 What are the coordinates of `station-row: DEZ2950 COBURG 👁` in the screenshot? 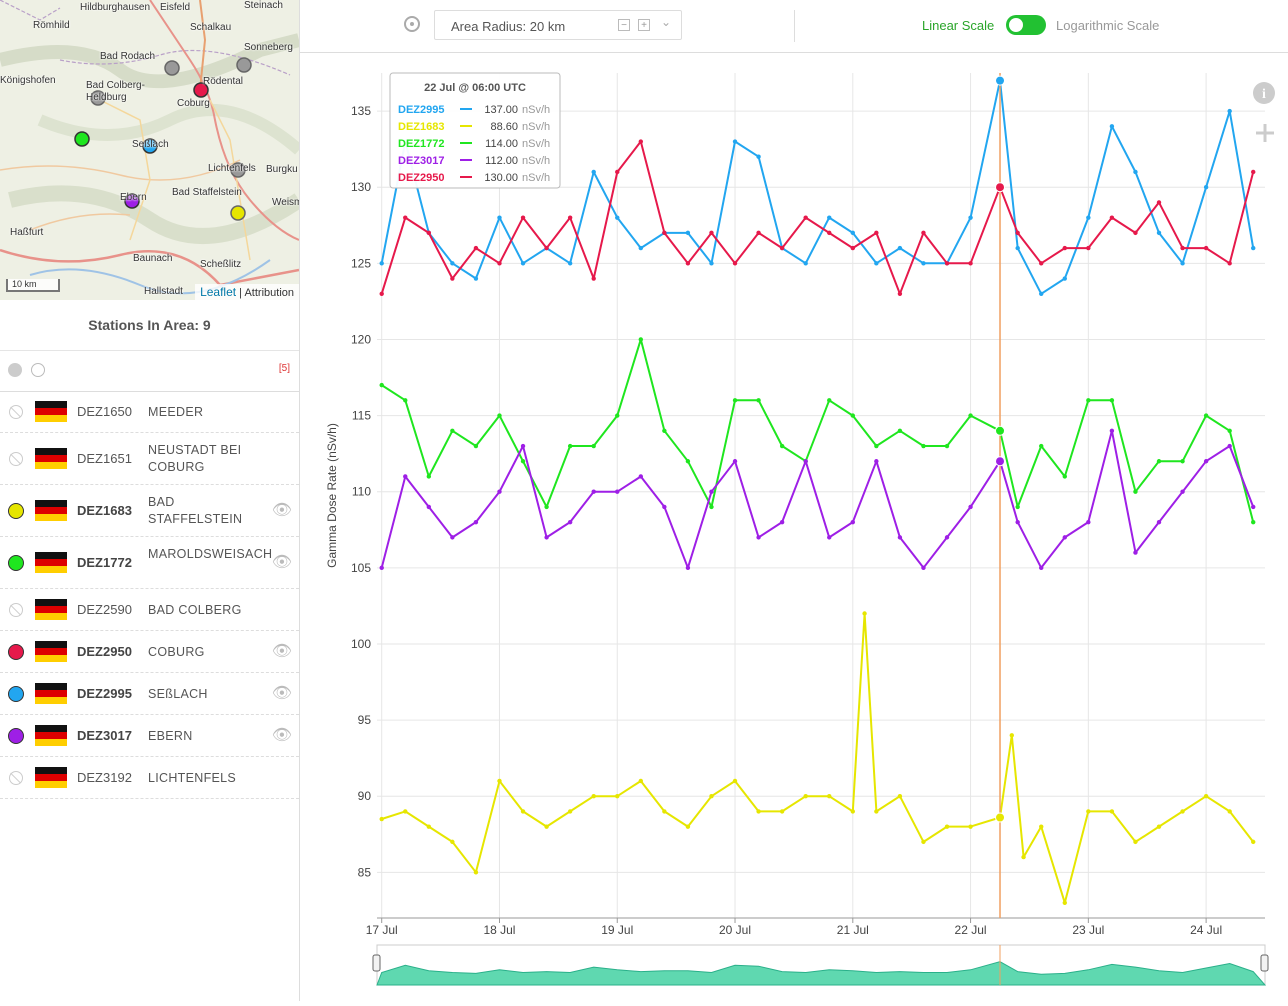 It's located at (149, 652).